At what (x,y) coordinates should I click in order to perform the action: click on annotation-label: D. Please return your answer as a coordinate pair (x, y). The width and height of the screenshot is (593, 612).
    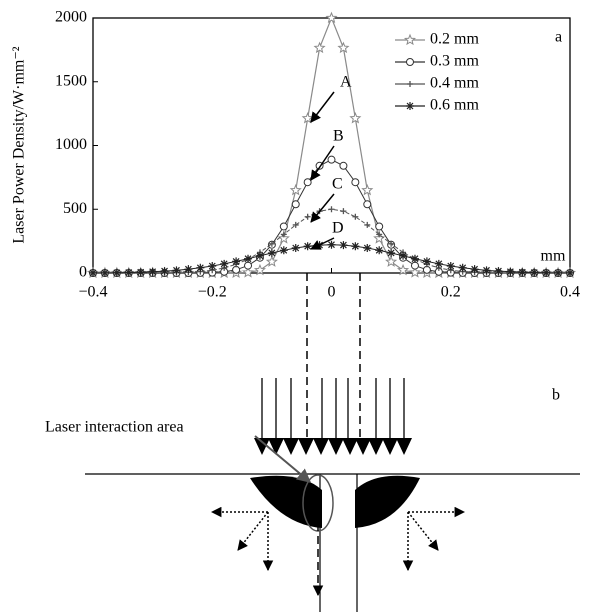
    Looking at the image, I should click on (338, 228).